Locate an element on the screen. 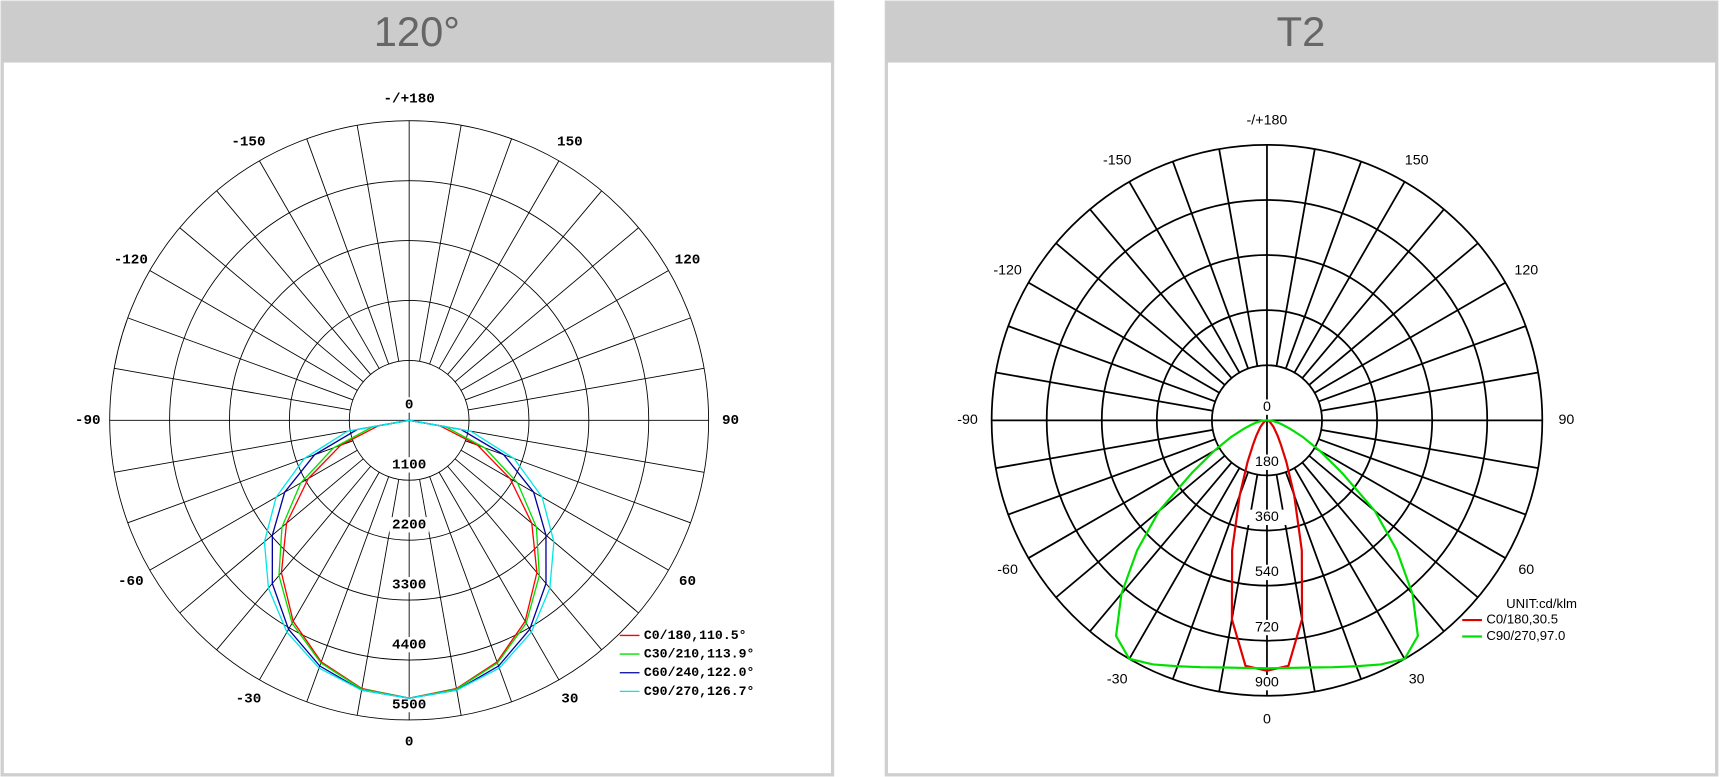 Image resolution: width=1720 pixels, height=777 pixels. legend-label: C0/180,30.5 is located at coordinates (1522, 619).